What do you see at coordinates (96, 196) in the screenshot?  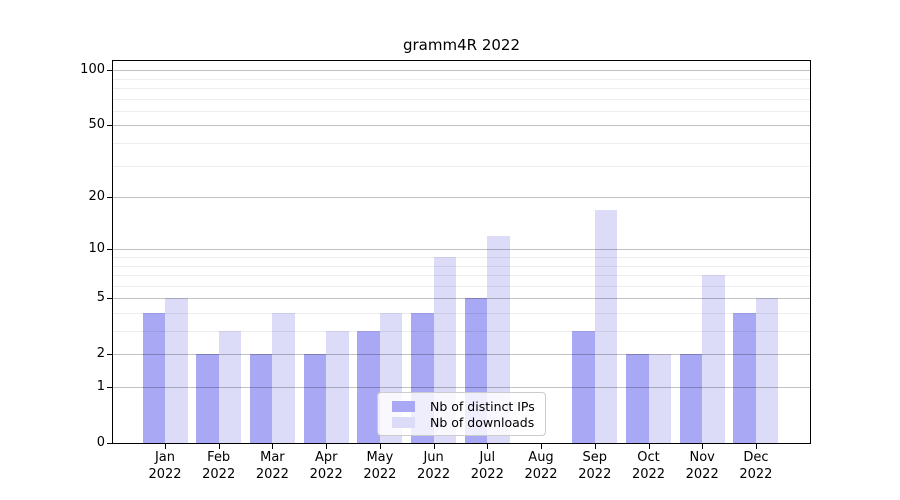 I see `y-tick-label-20: 20` at bounding box center [96, 196].